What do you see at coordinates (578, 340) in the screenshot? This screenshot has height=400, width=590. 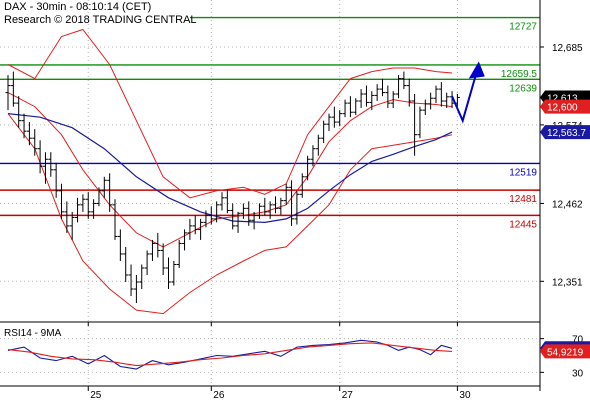 I see `rsi-tick-label: 70` at bounding box center [578, 340].